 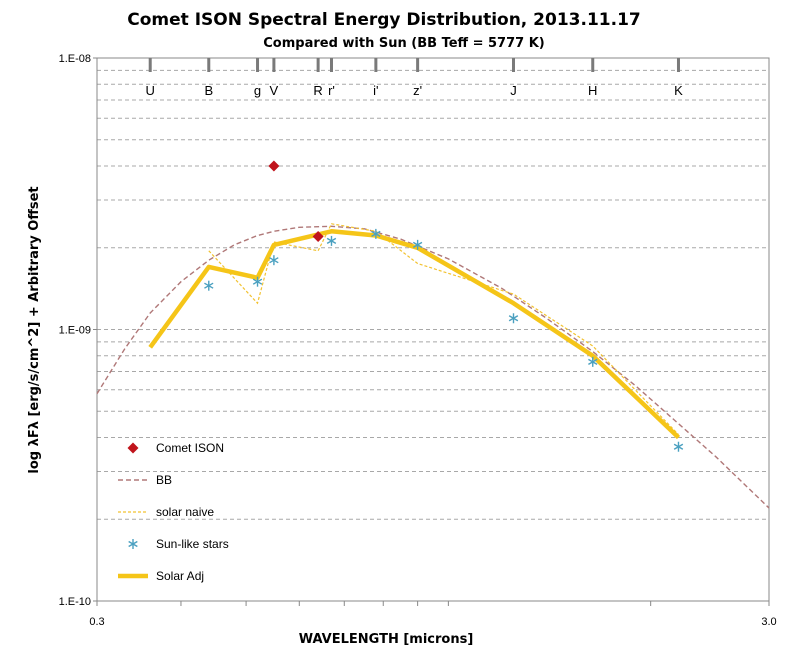 What do you see at coordinates (192, 544) in the screenshot?
I see `legend-label: Sun-like stars` at bounding box center [192, 544].